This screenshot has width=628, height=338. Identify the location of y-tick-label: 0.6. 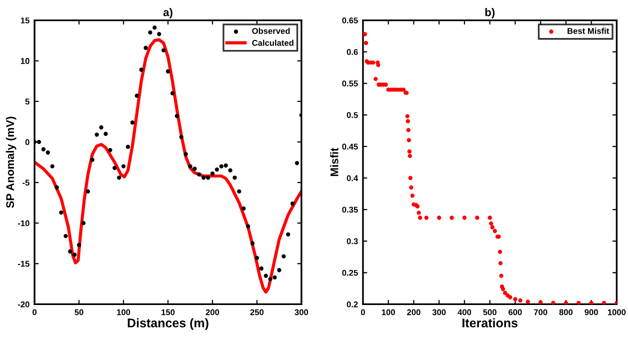
(352, 52).